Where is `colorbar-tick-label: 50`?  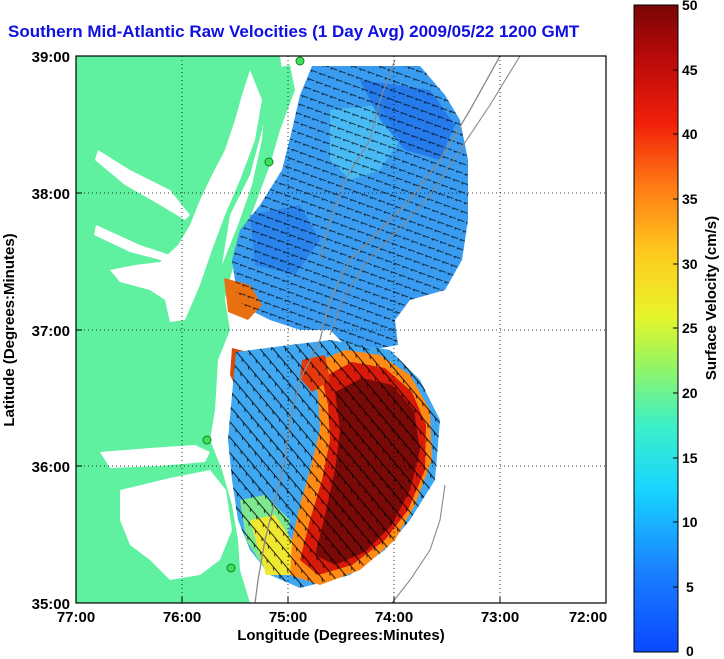
colorbar-tick-label: 50 is located at coordinates (690, 6).